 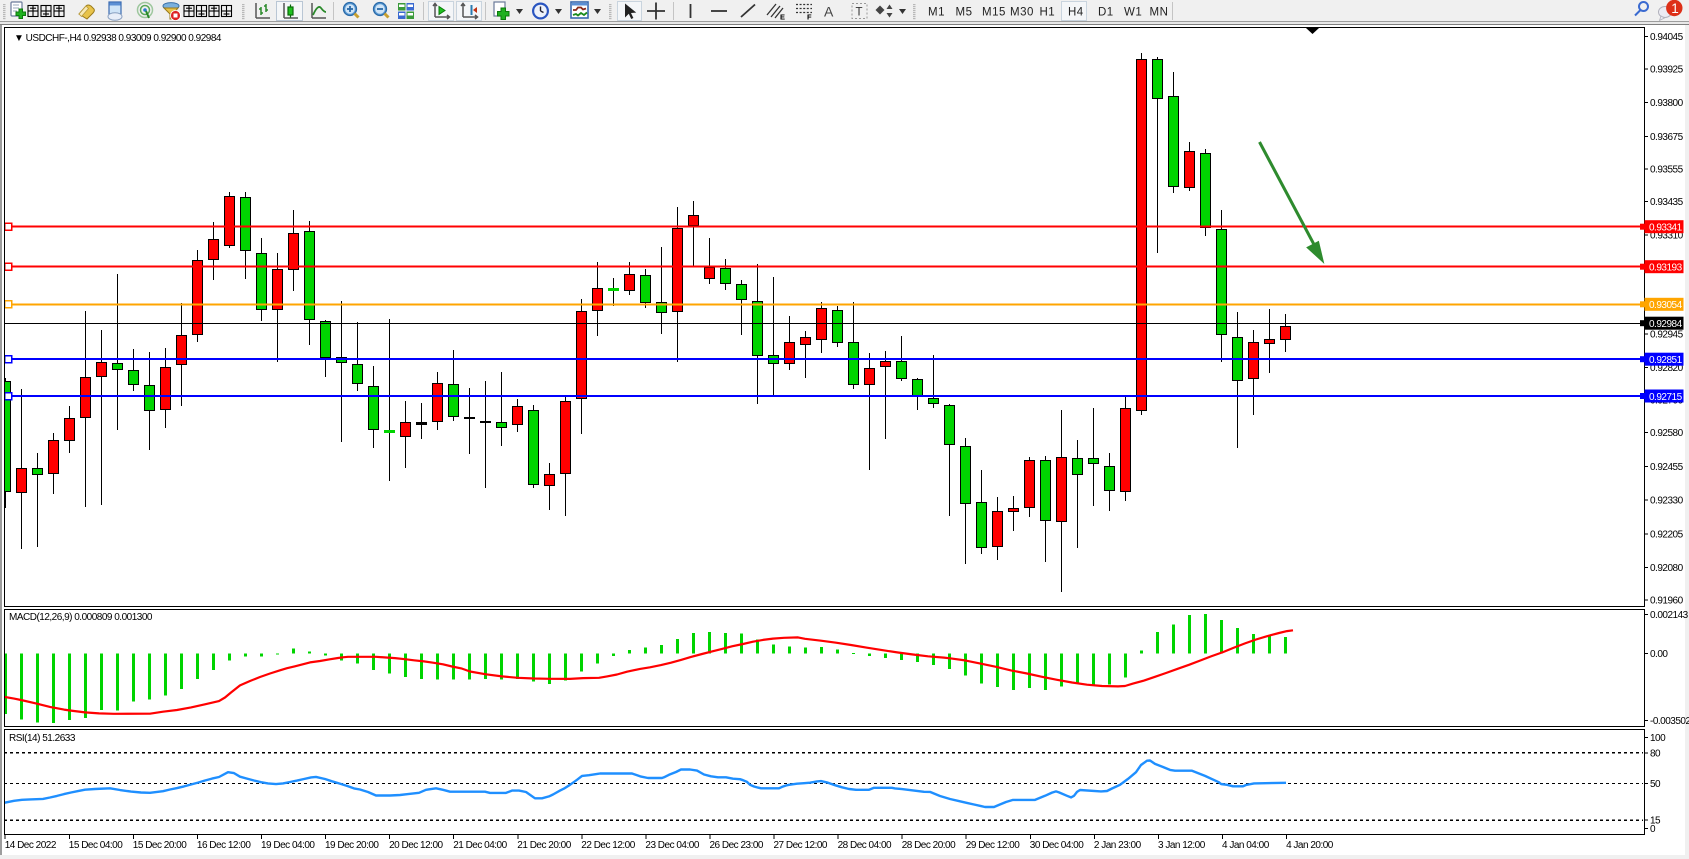 I want to click on svg-text: 3 Jan 12:00, so click(x=1182, y=845).